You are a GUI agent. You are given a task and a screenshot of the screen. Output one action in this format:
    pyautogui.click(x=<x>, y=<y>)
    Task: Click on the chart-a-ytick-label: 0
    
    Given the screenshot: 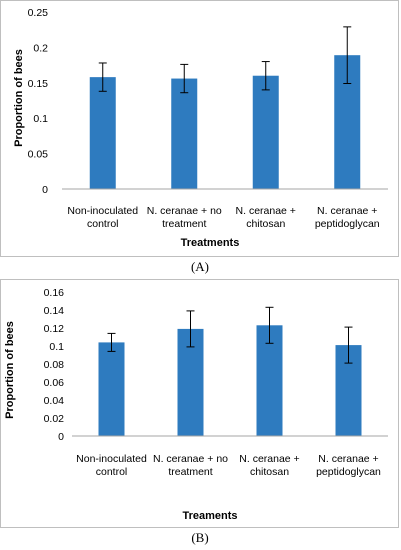 What is the action you would take?
    pyautogui.click(x=45, y=190)
    